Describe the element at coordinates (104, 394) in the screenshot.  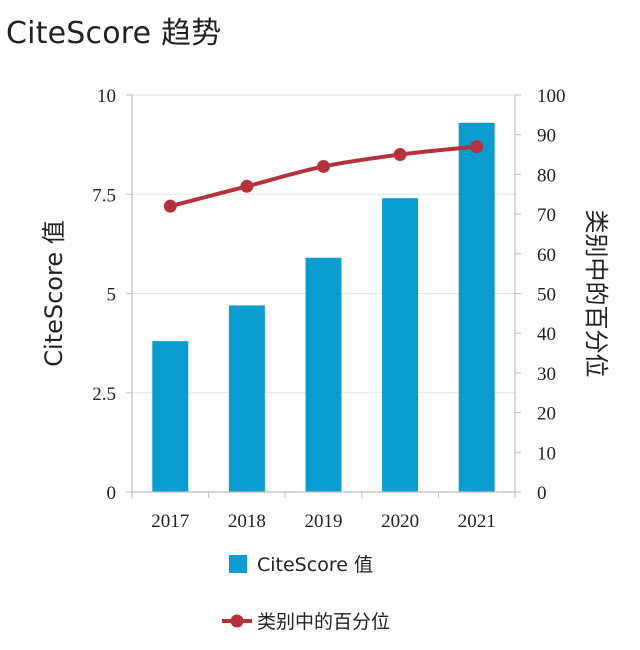
I see `y-left-tick-label: 2.5` at that location.